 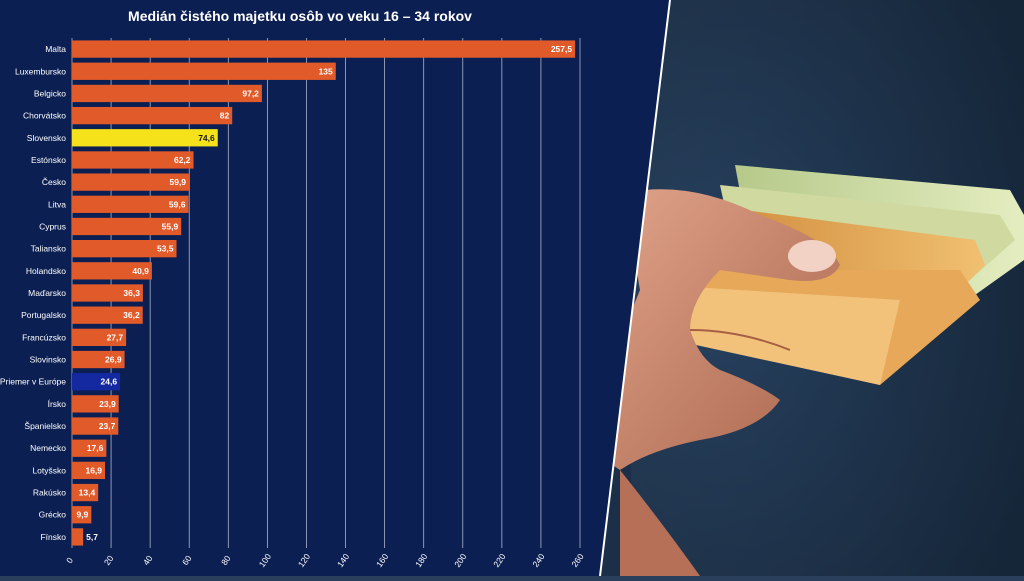 I want to click on category-label: Maďarsko, so click(x=47, y=293).